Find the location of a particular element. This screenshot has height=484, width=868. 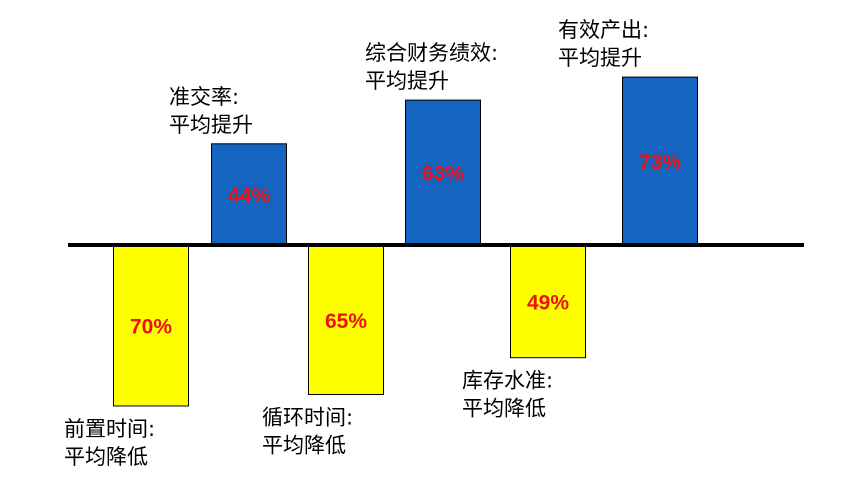

bar-value-label-1: 70% is located at coordinates (151, 327).